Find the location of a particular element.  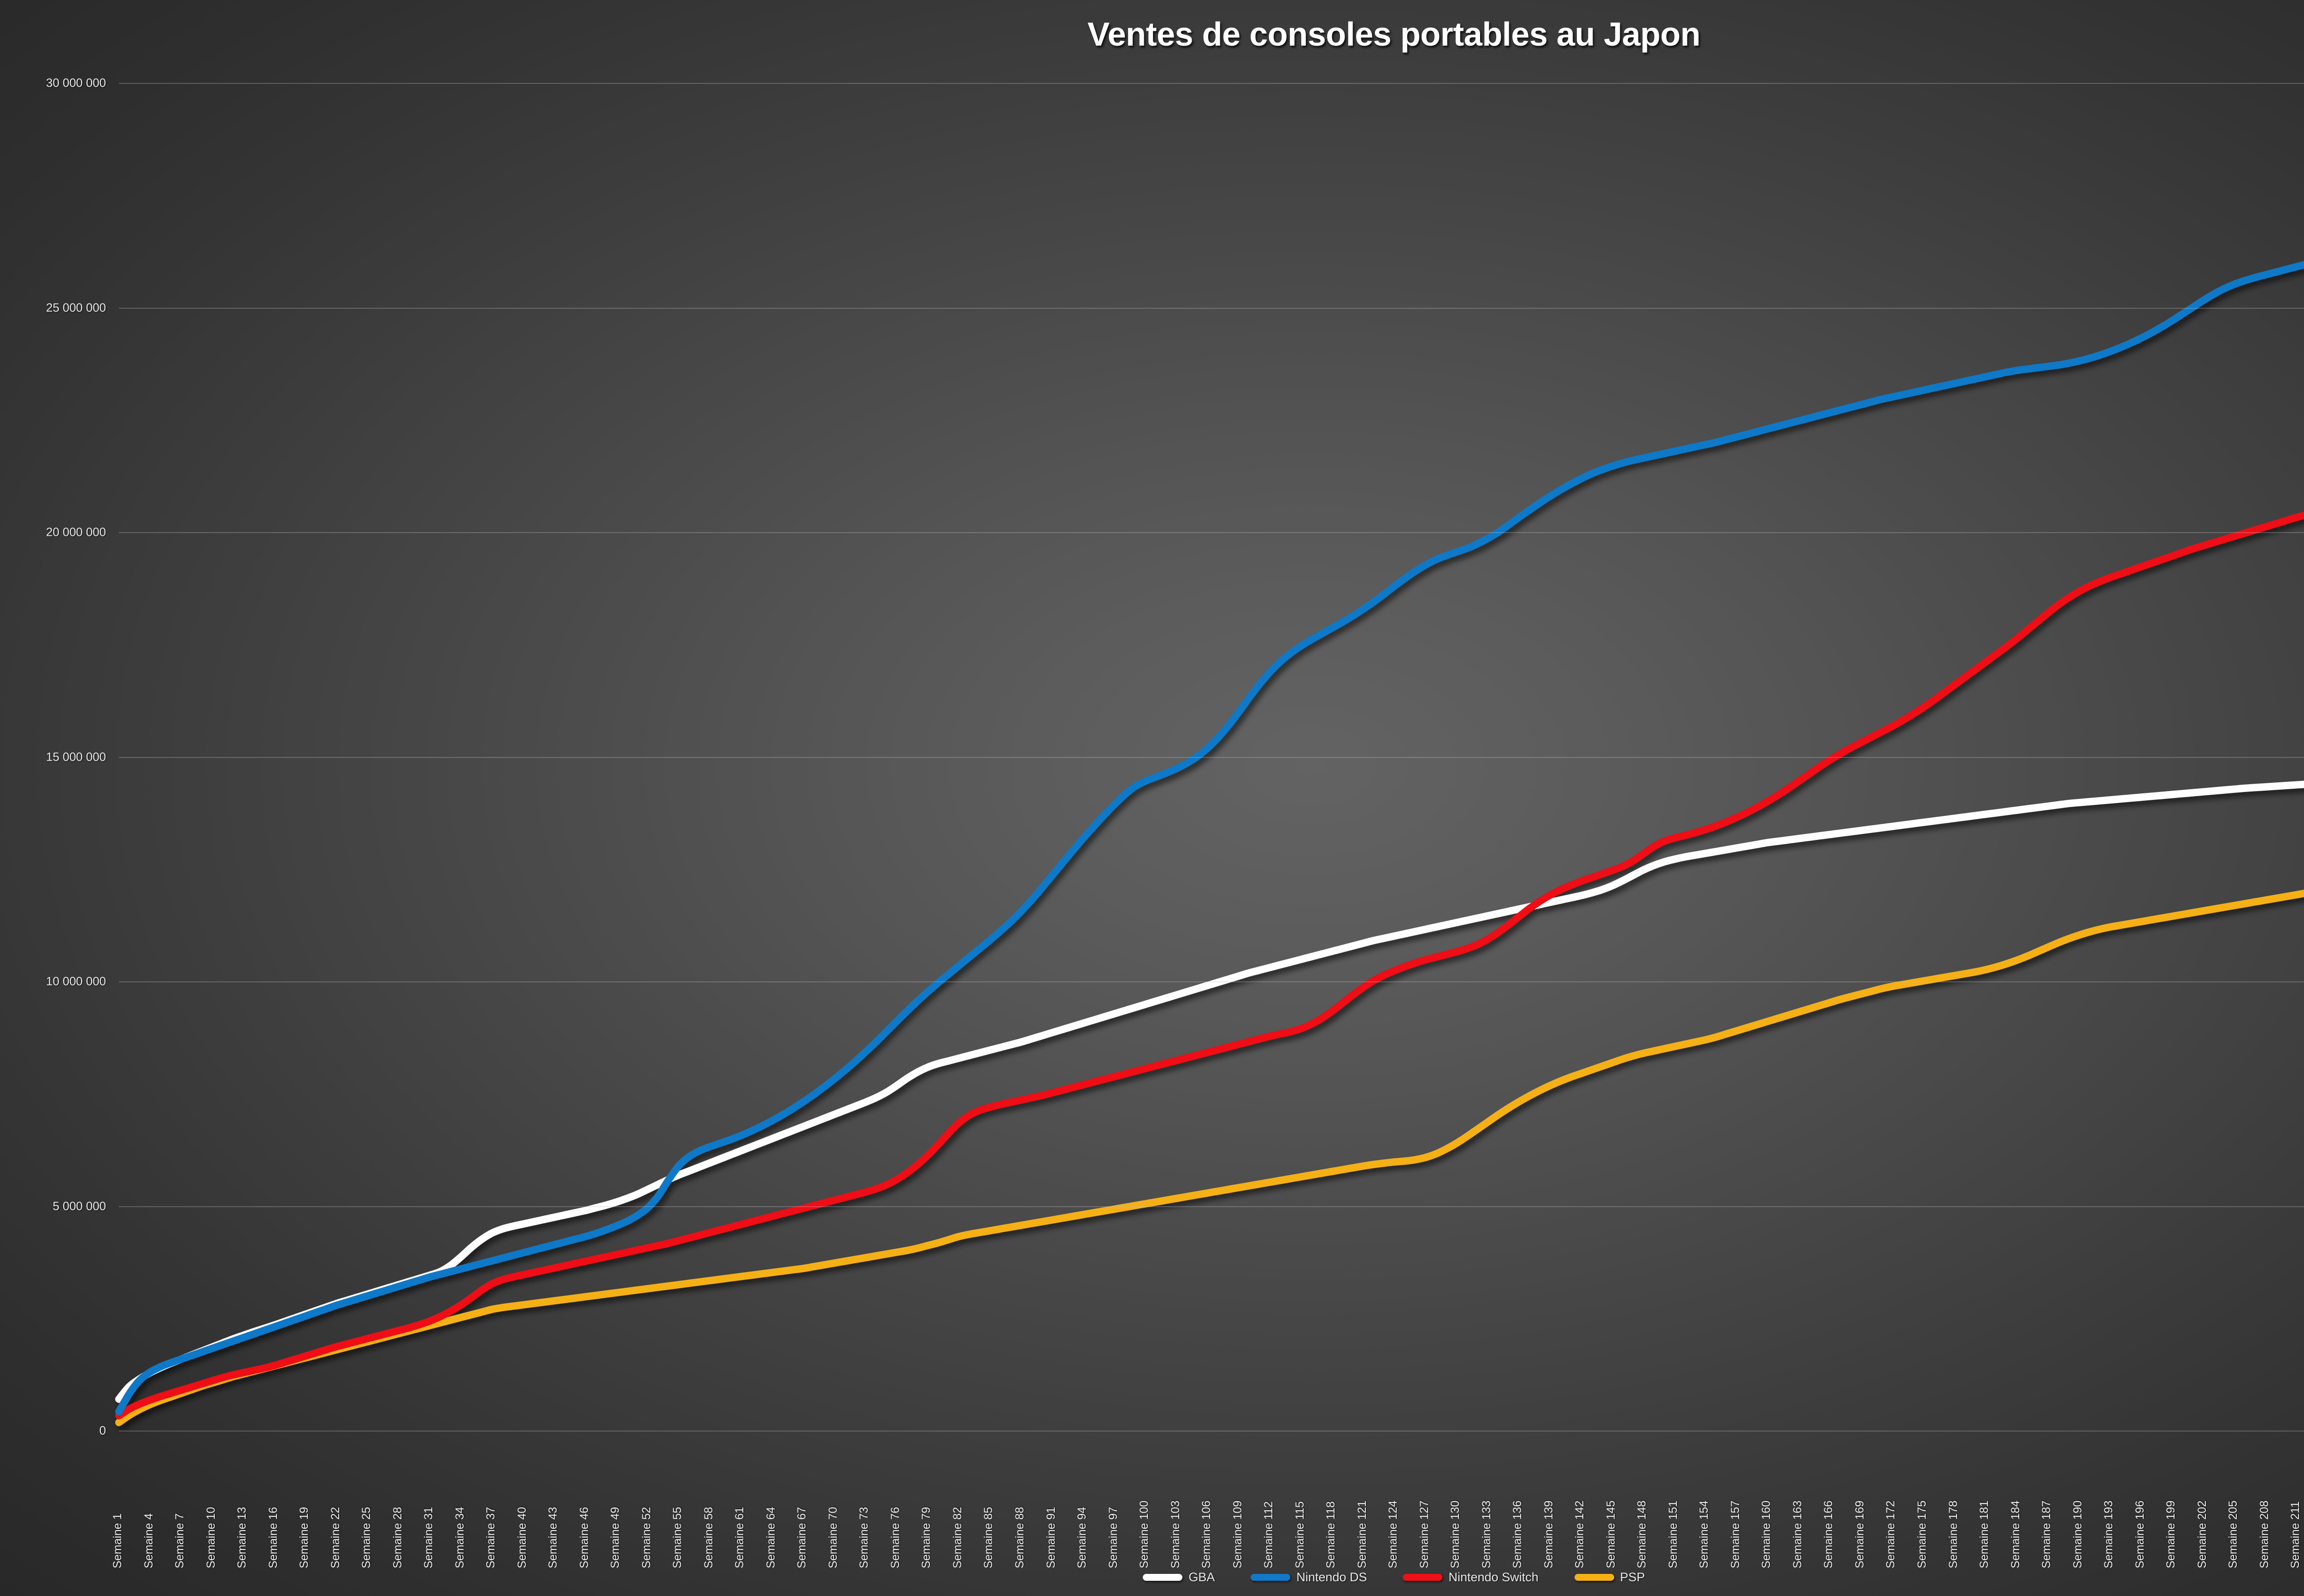

x-axis-tick-label: Semaine 100 is located at coordinates (1144, 1534).